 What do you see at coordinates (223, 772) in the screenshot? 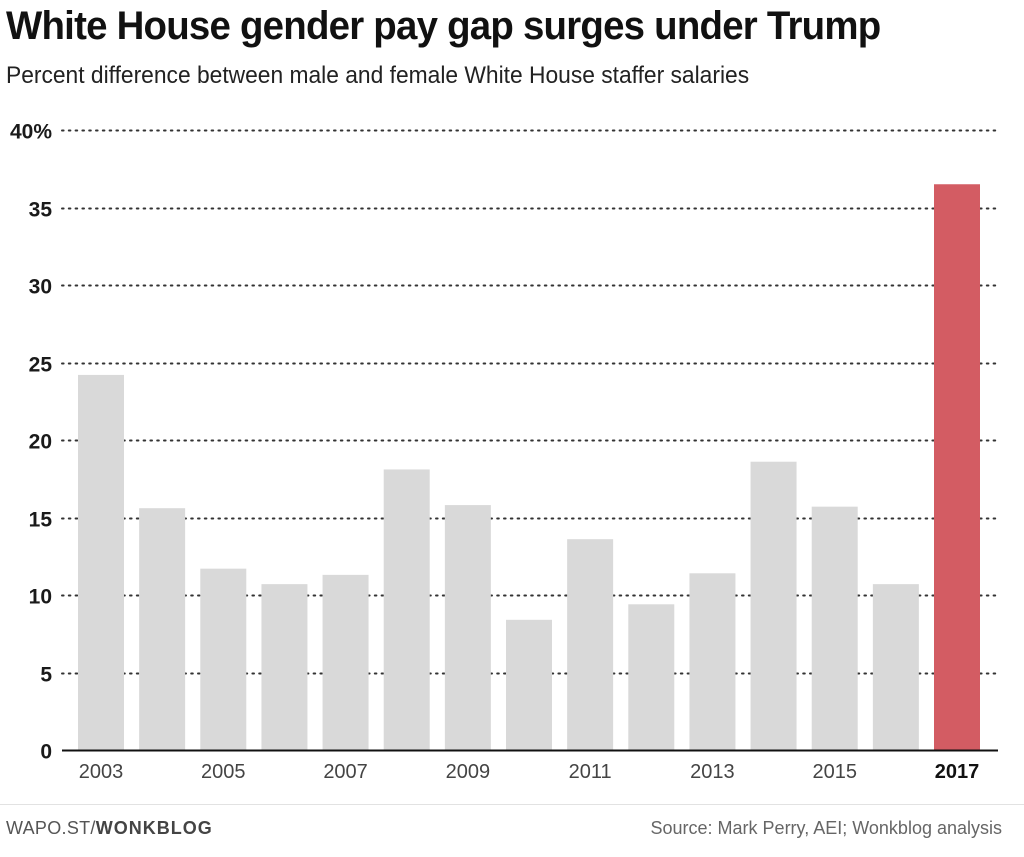
I see `x-tick-label: 2005` at bounding box center [223, 772].